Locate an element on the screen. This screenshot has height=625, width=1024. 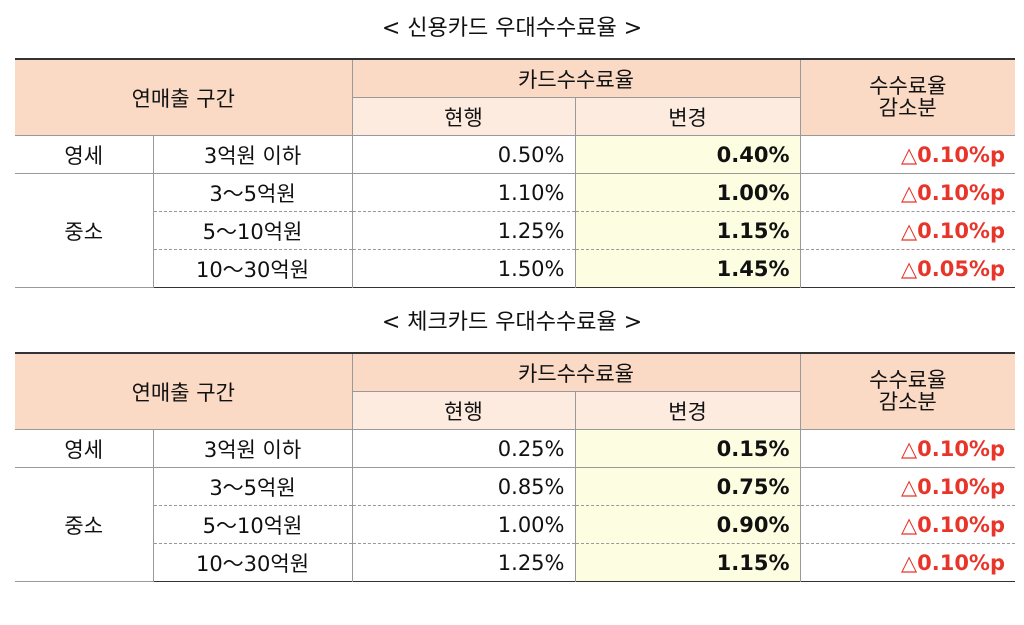
current-cell: 1.00% is located at coordinates (463, 524).